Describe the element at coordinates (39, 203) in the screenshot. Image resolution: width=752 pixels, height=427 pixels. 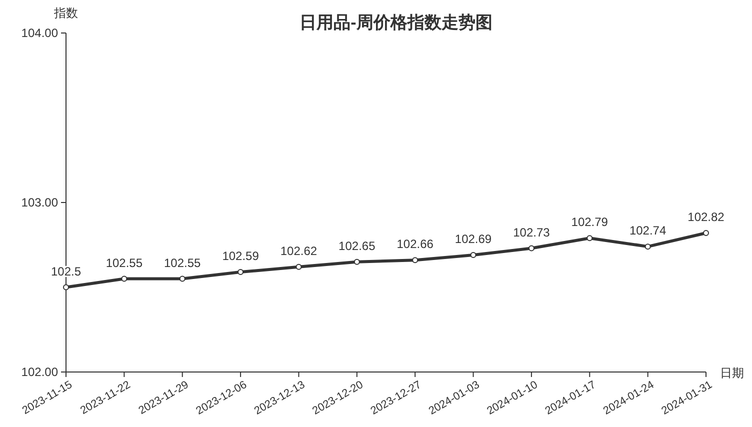
I see `y-tick-label: 103.00` at that location.